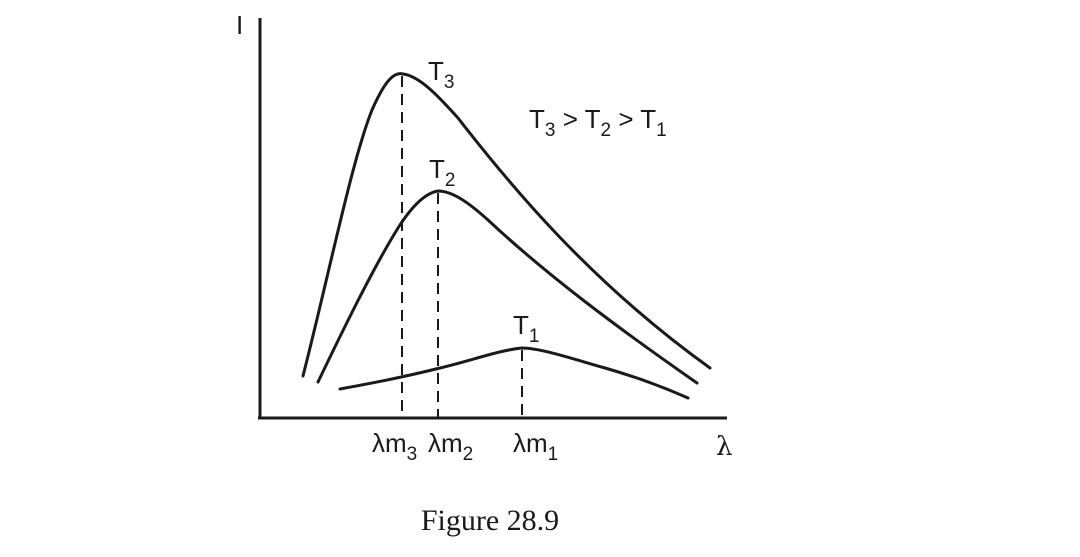  Describe the element at coordinates (490, 520) in the screenshot. I see `figure-caption: Figure 28.9` at that location.